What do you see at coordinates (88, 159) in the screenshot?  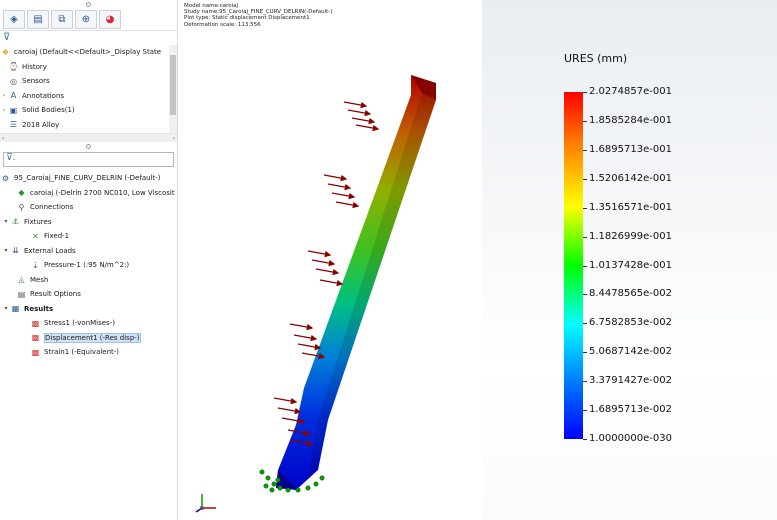 I see `tree-filter-input: ⊽.` at bounding box center [88, 159].